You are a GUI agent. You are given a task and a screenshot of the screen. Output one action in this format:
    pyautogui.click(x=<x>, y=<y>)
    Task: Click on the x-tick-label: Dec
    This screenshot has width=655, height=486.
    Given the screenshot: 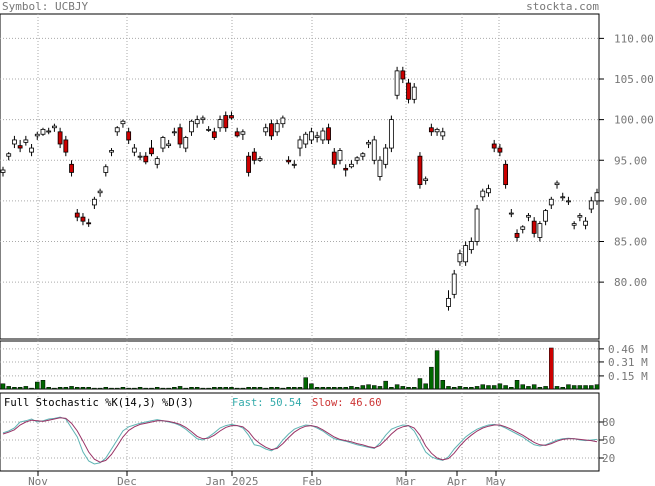 What is the action you would take?
    pyautogui.click(x=127, y=480)
    